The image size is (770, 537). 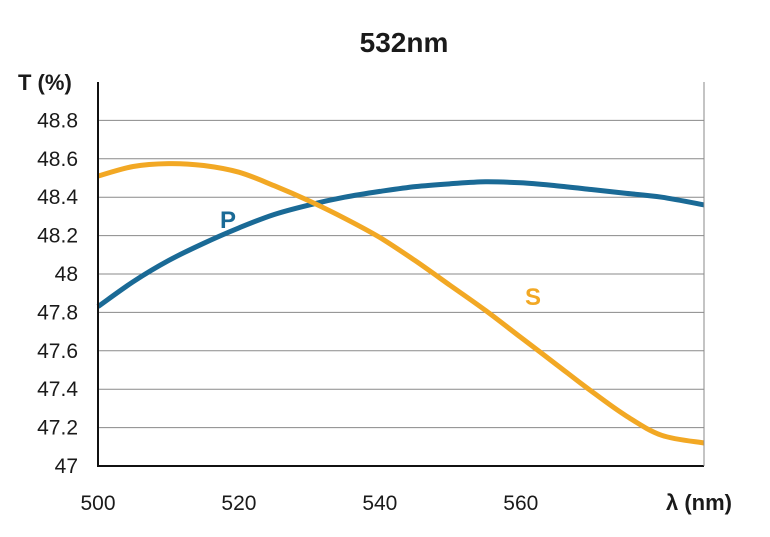 What do you see at coordinates (57, 120) in the screenshot?
I see `y-tick-label: 48.8` at bounding box center [57, 120].